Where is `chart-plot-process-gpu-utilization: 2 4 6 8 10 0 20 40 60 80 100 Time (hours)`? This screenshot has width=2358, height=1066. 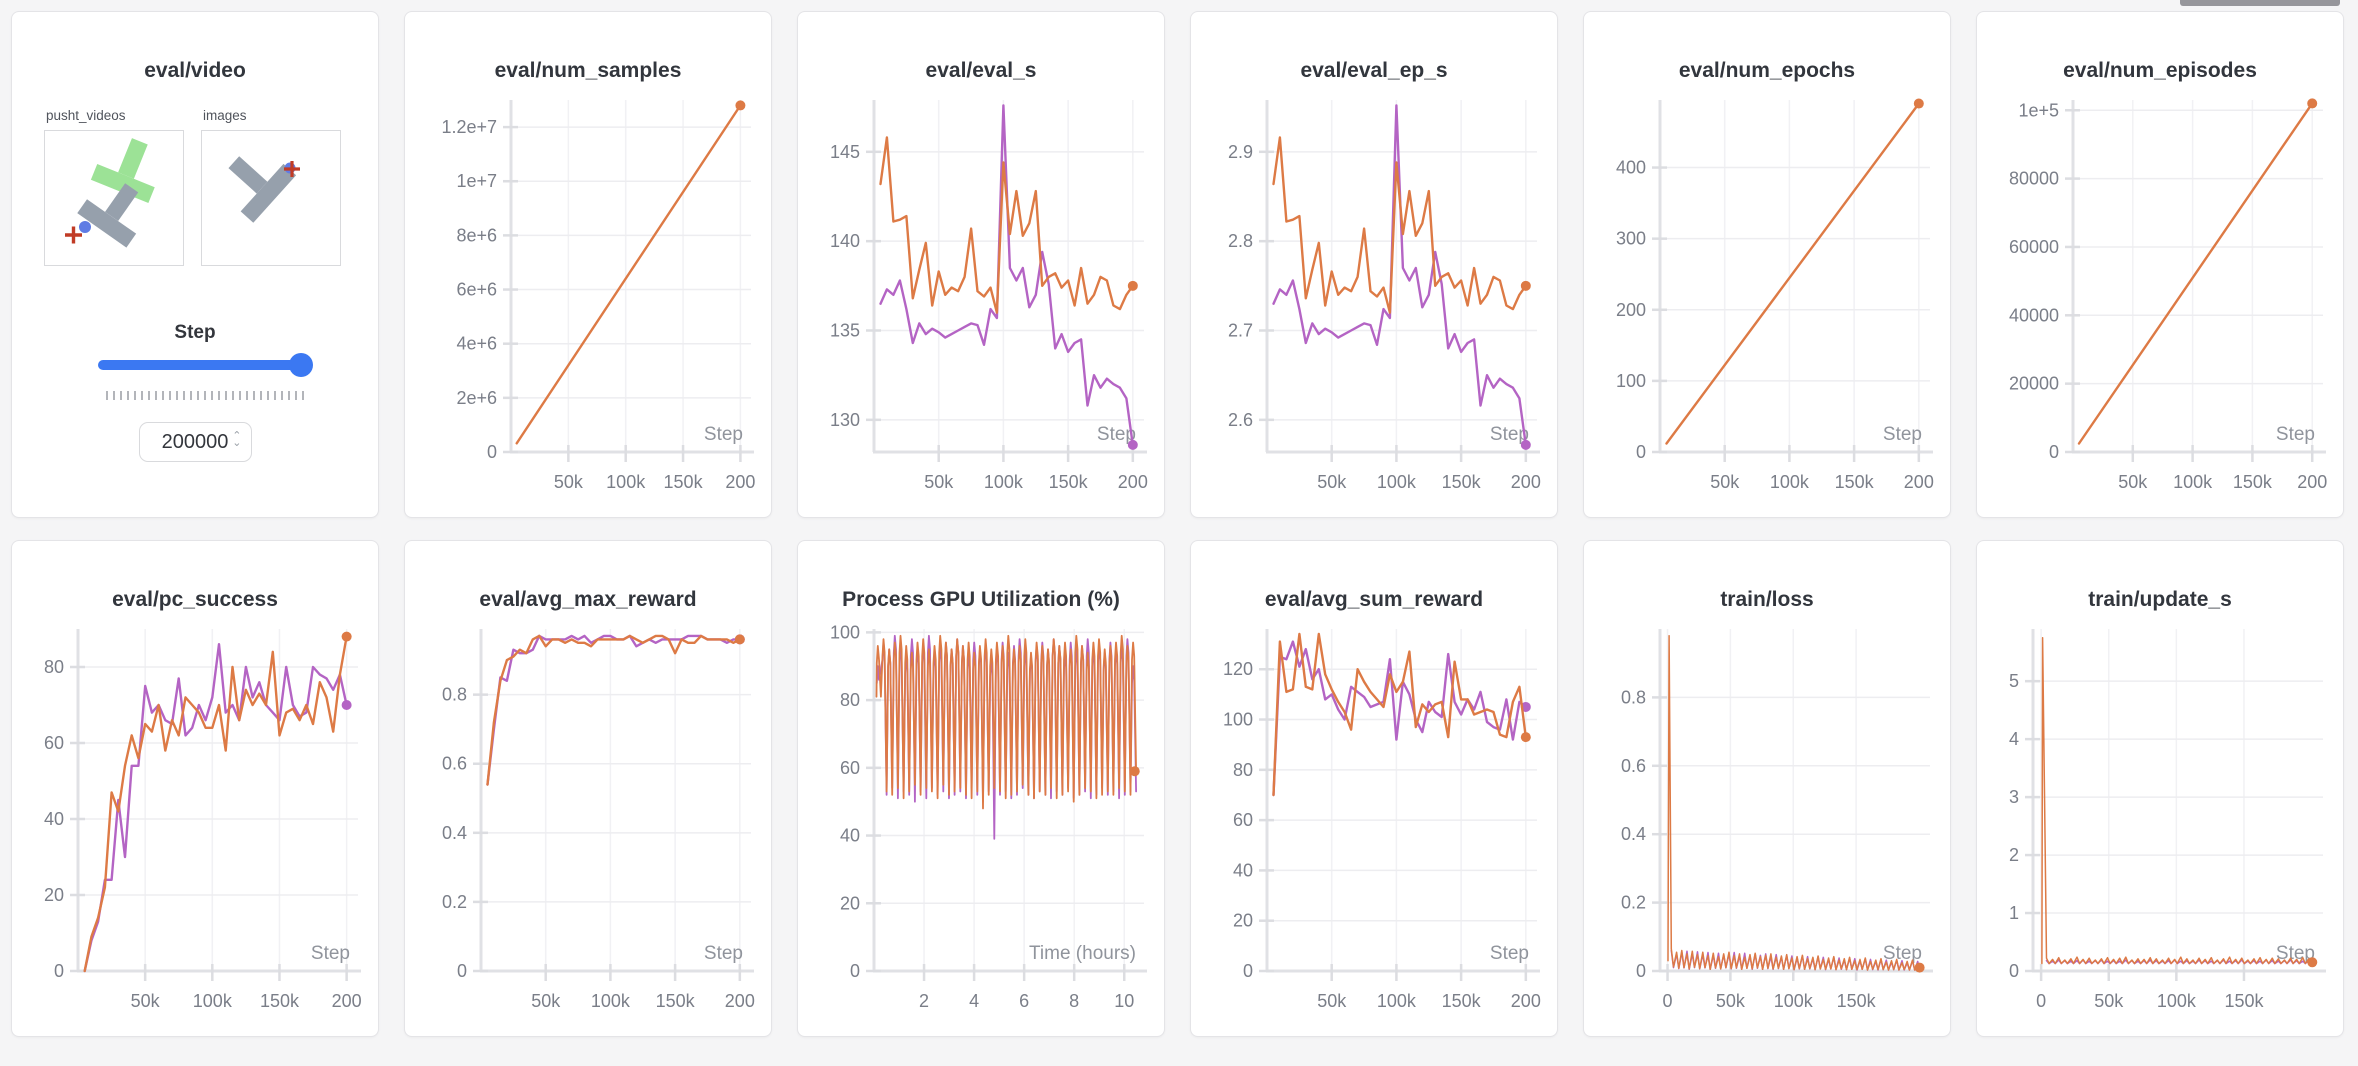 chart-plot-process-gpu-utilization: 2 4 6 8 10 0 20 40 60 80 100 Time (hours) is located at coordinates (981, 824).